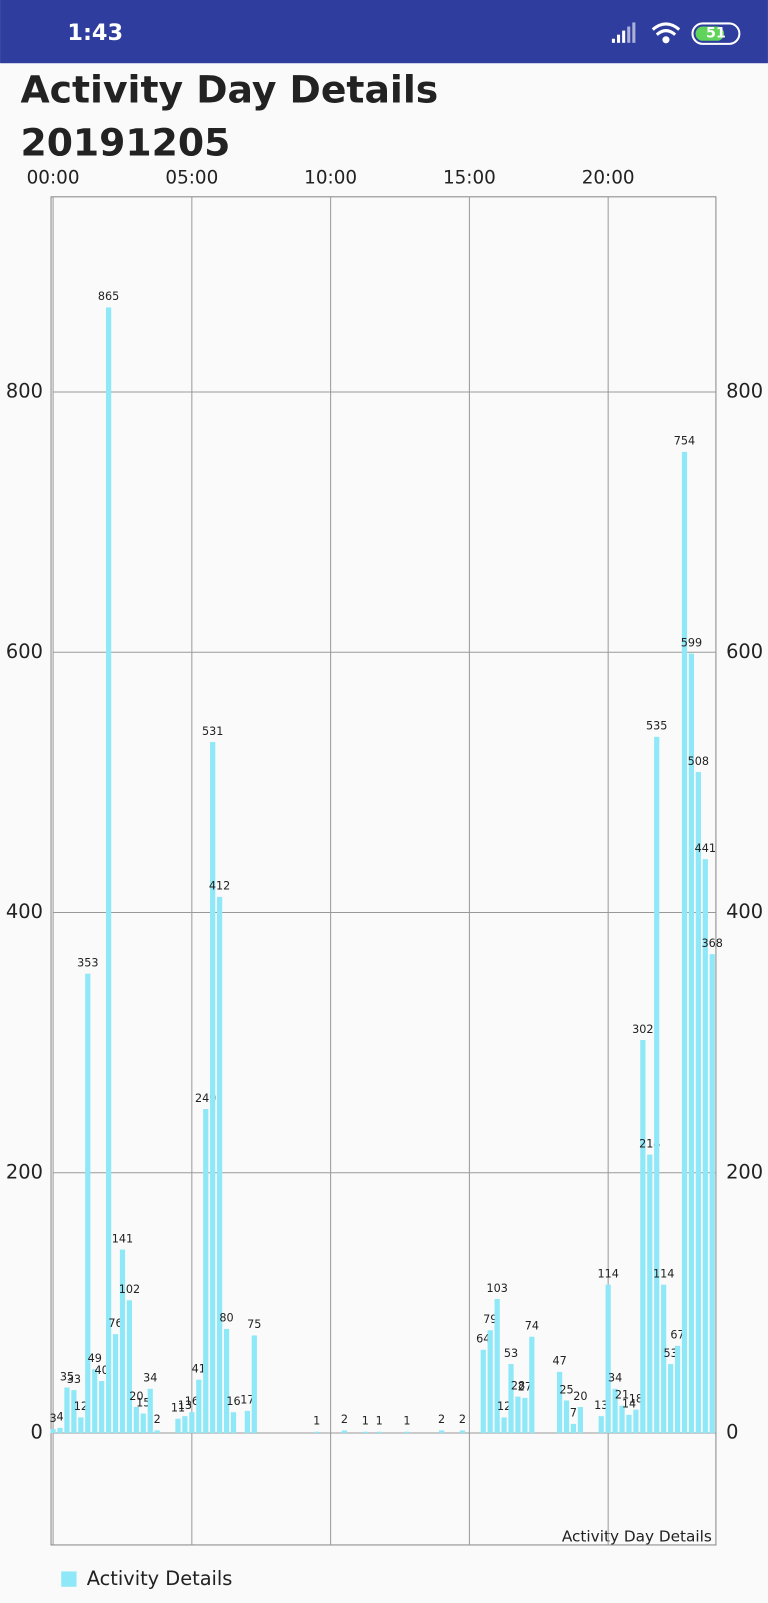  What do you see at coordinates (469, 177) in the screenshot?
I see `x-tick-label: 15:00` at bounding box center [469, 177].